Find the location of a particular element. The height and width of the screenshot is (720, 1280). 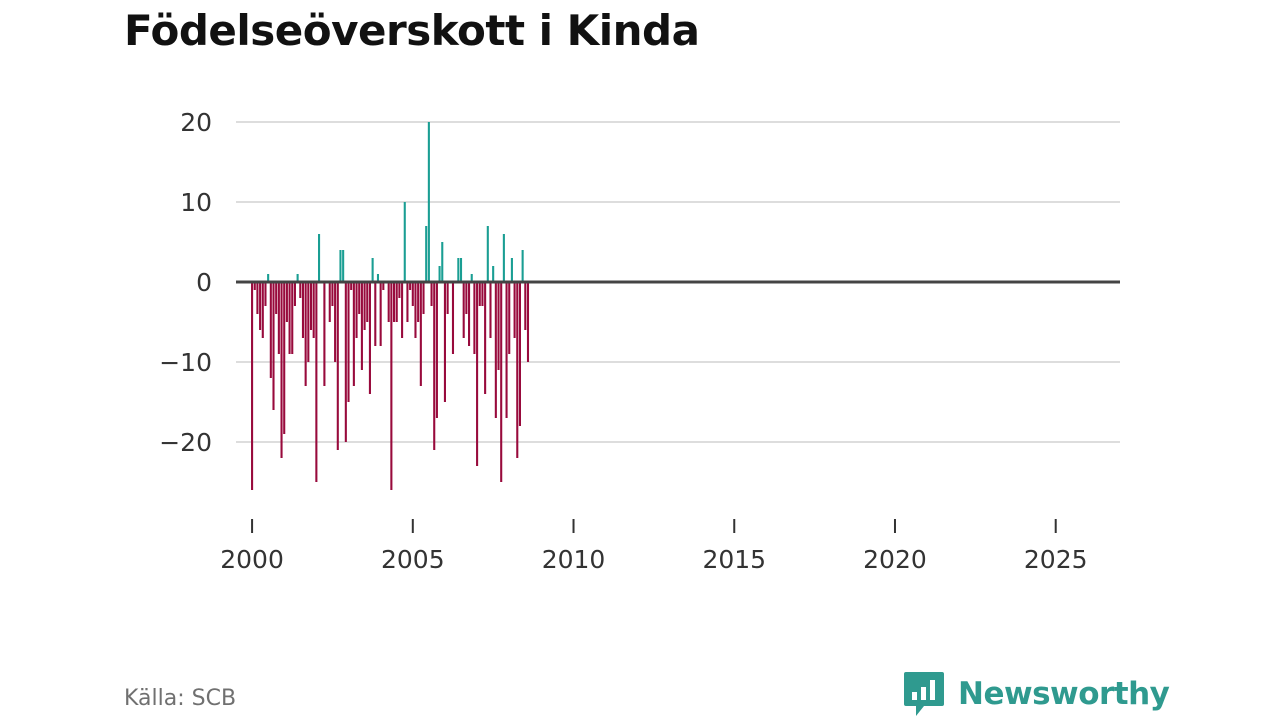

y-tick-label: 10 is located at coordinates (196, 202).